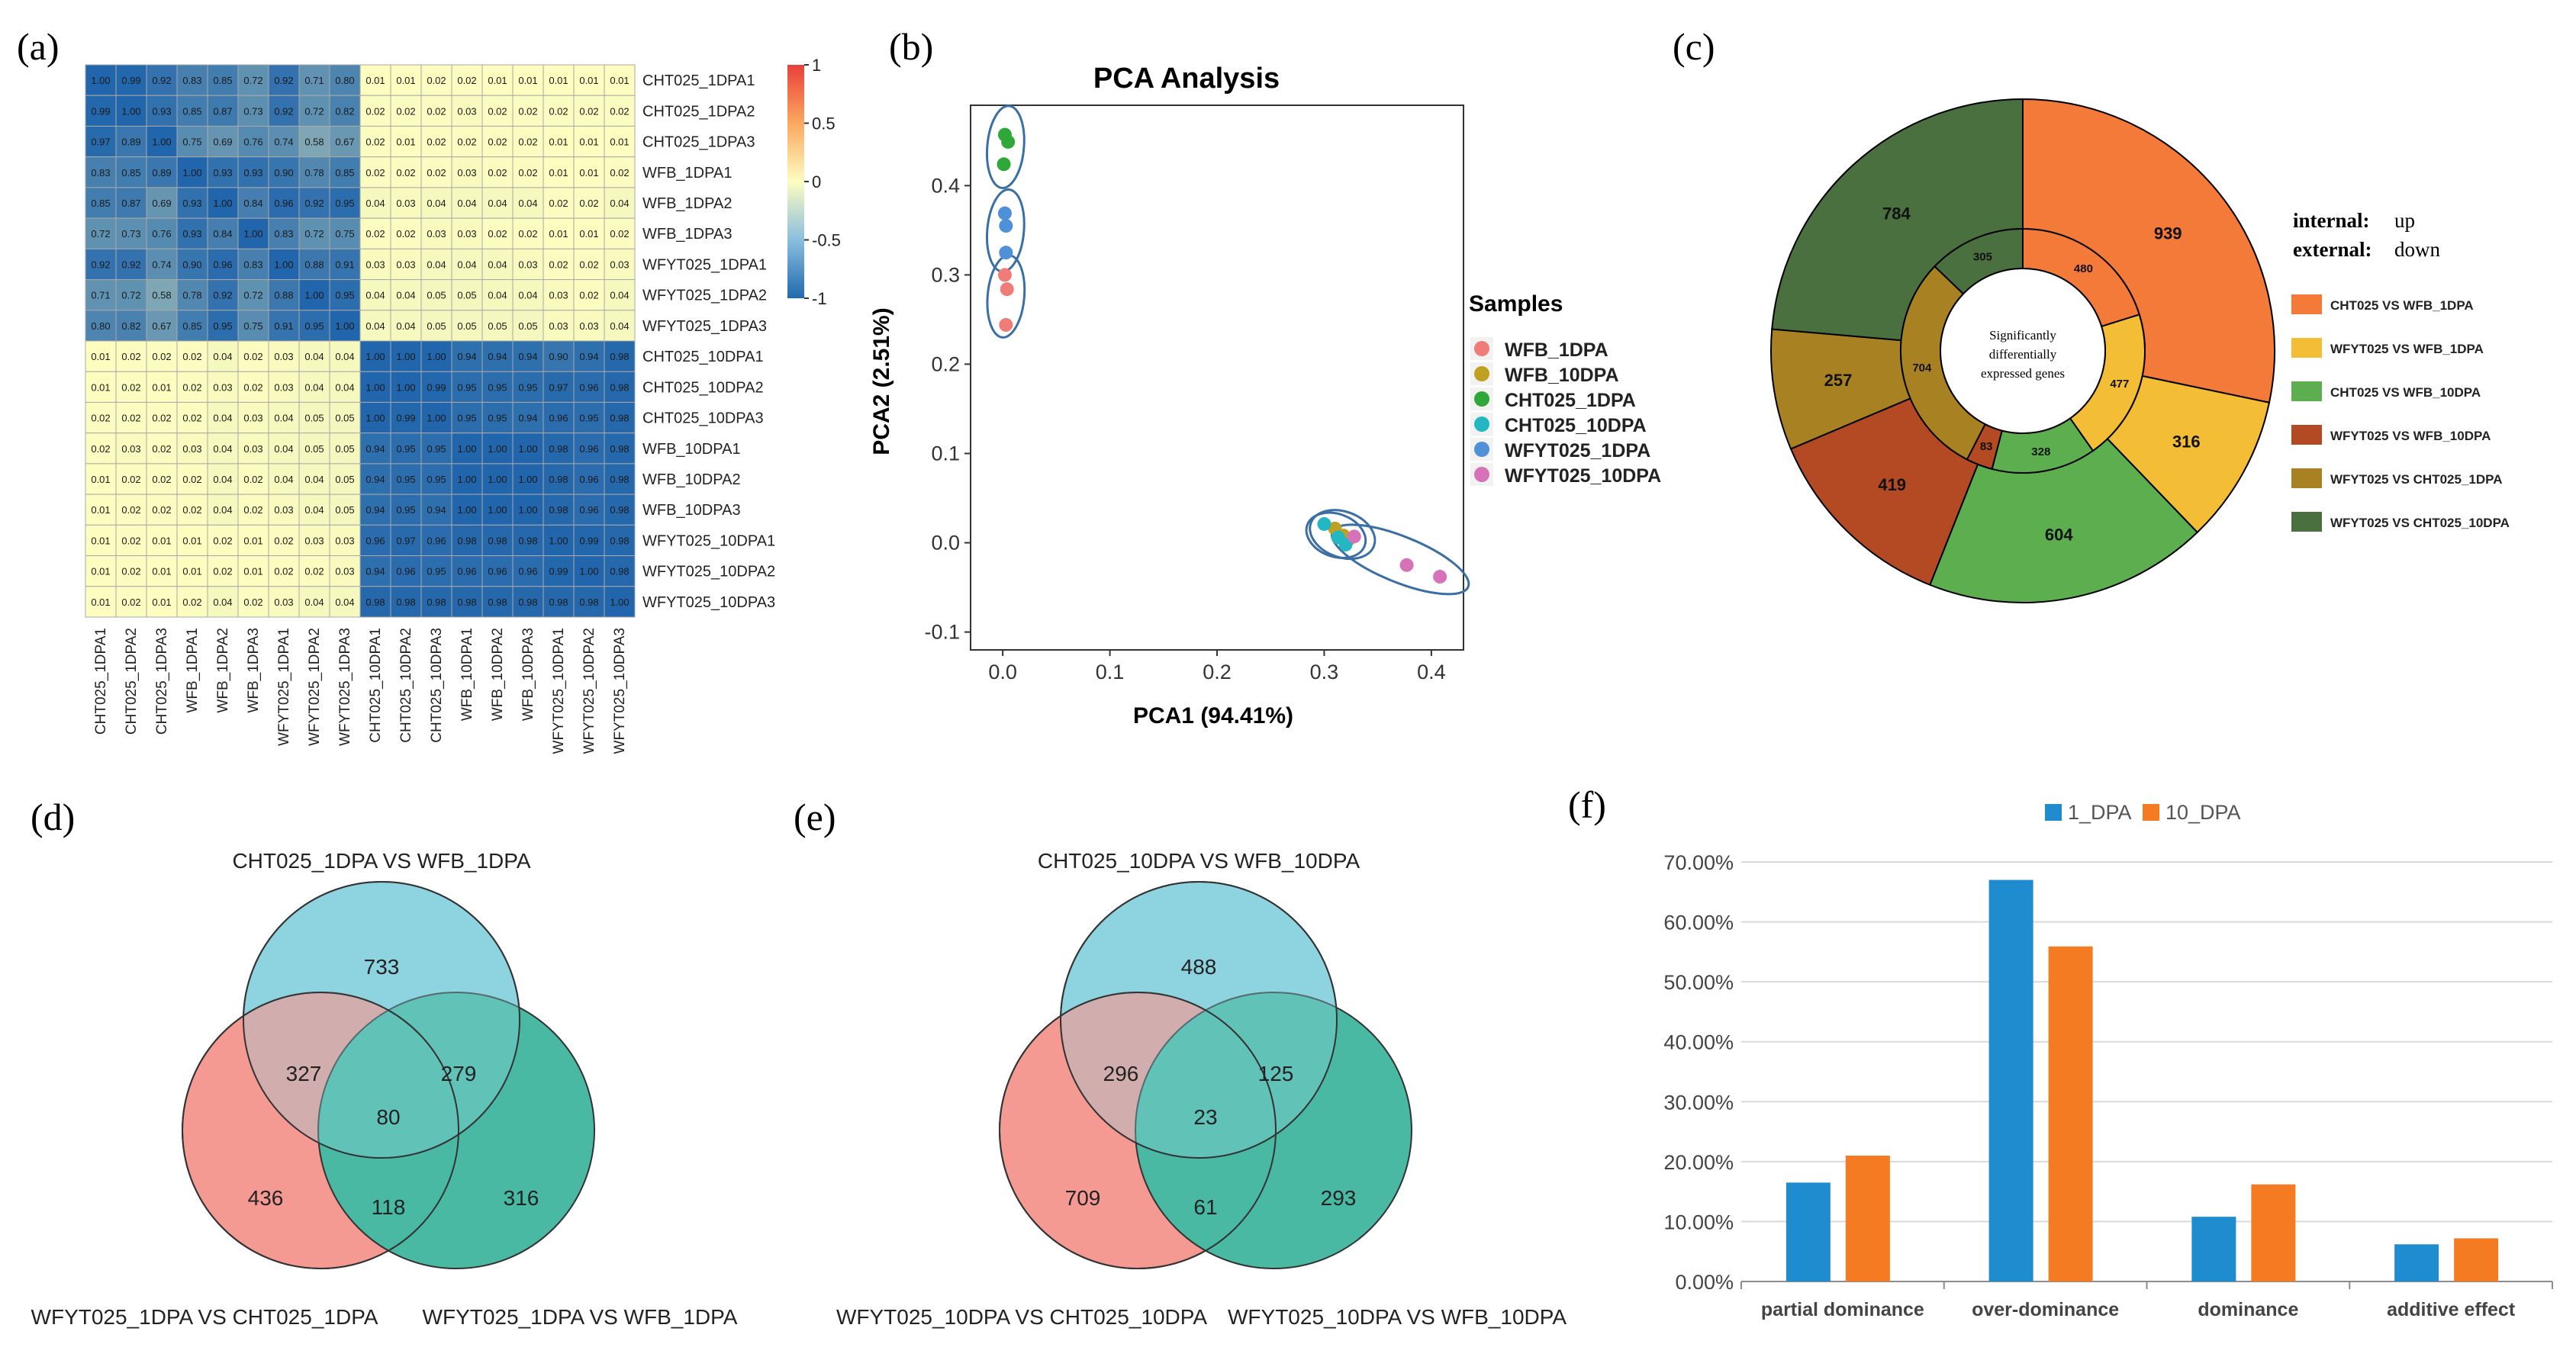 Image resolution: width=2576 pixels, height=1357 pixels. I want to click on heatmap-cell-value: 0.75, so click(191, 143).